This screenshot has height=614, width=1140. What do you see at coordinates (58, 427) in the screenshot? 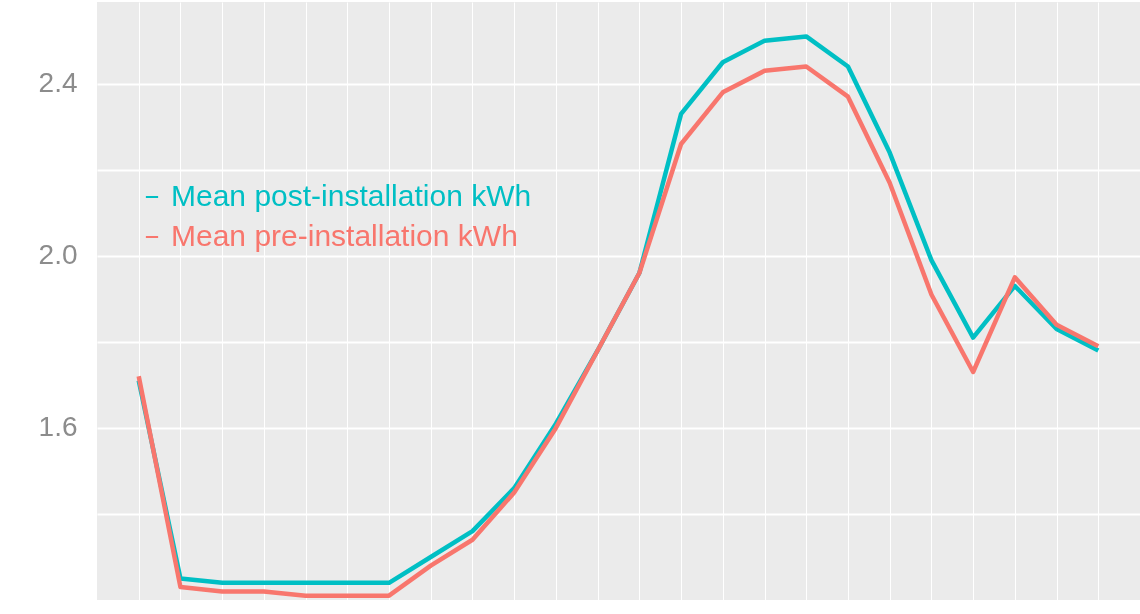
I see `y-tick-label: 1.6` at bounding box center [58, 427].